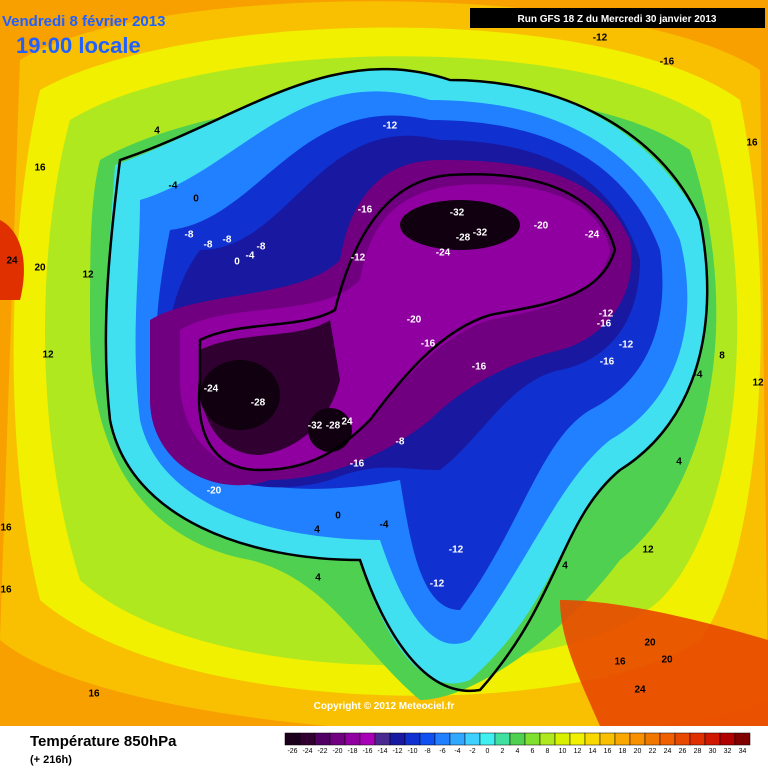 The image size is (768, 768). Describe the element at coordinates (292, 751) in the screenshot. I see `legend-tick-label: -26` at that location.